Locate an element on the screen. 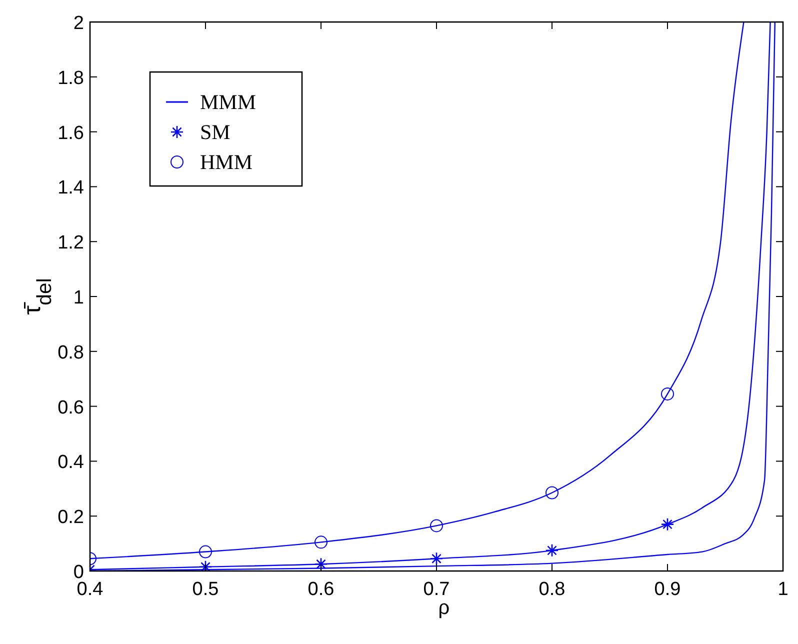  y-tick-label: 1.8 is located at coordinates (71, 78).